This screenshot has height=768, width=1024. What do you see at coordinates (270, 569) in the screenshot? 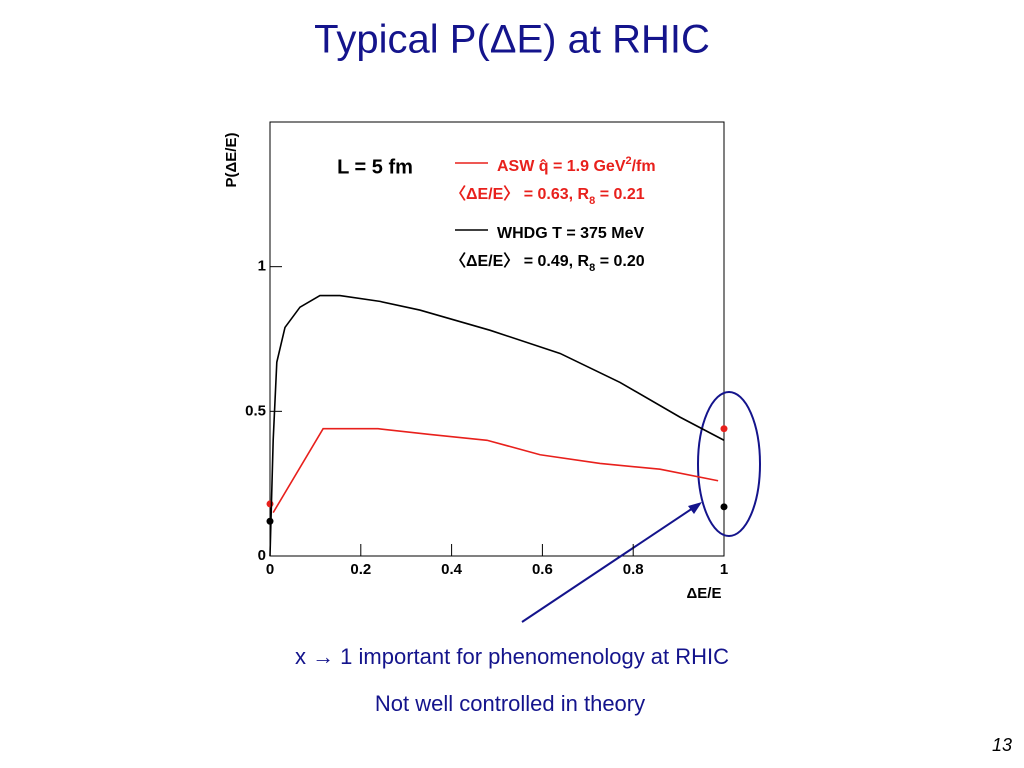
I see `x-tick-label: 0` at bounding box center [270, 569].